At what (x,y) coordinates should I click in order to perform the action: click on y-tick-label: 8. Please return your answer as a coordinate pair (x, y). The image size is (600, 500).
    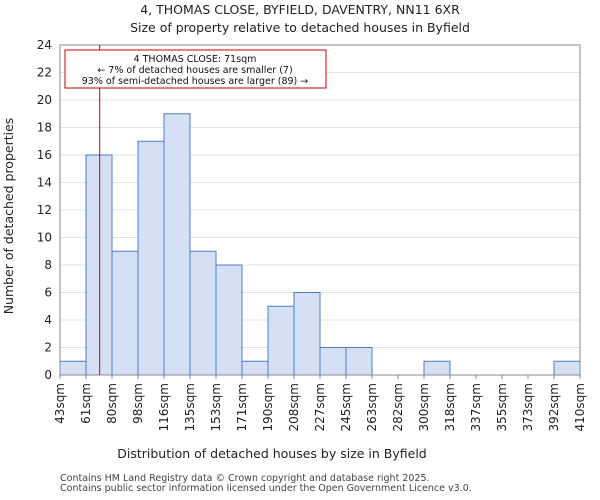
    Looking at the image, I should click on (48, 265).